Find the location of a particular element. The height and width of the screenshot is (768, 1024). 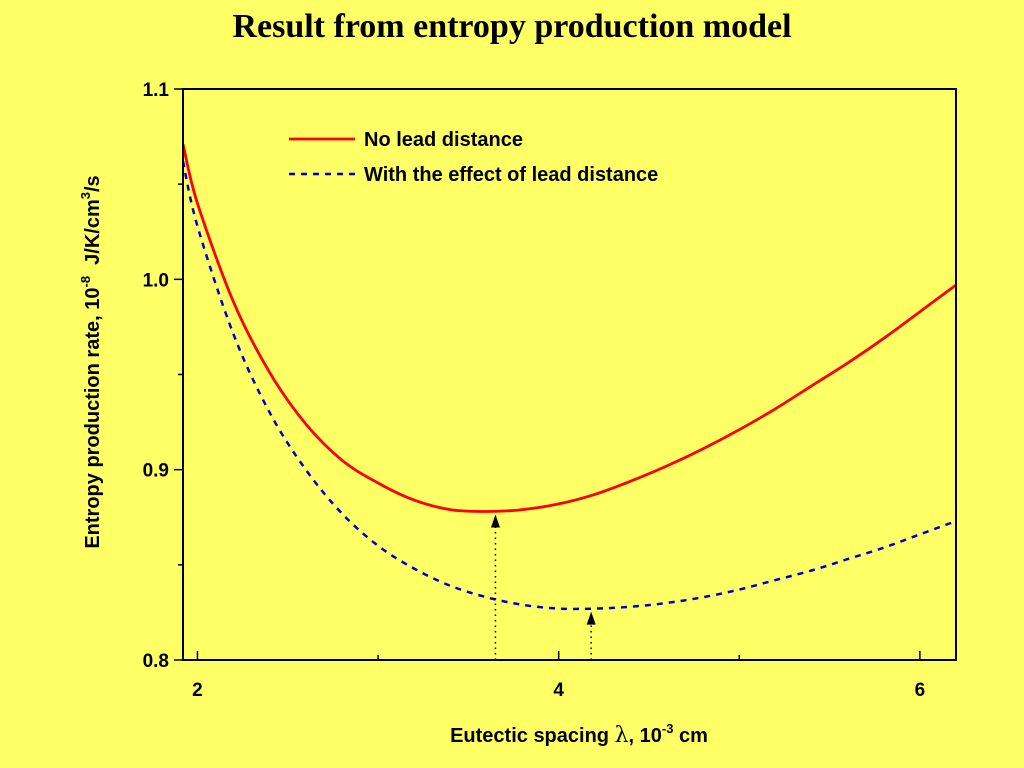

x-tick-label-6: 6 is located at coordinates (920, 690).